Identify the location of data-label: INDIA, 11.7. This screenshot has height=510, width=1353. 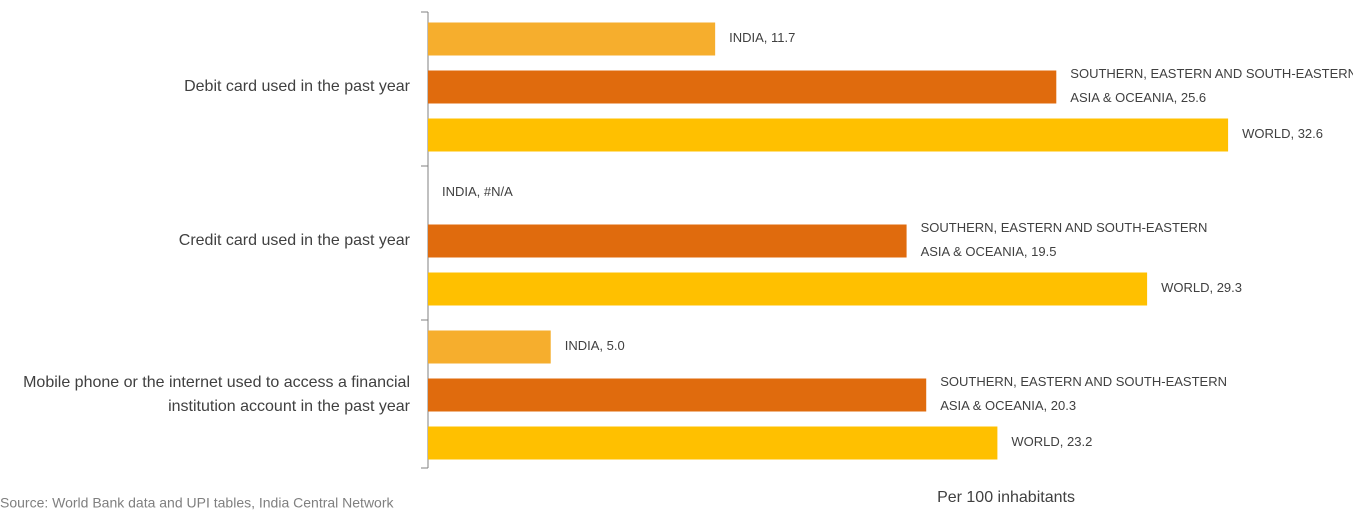
(762, 37).